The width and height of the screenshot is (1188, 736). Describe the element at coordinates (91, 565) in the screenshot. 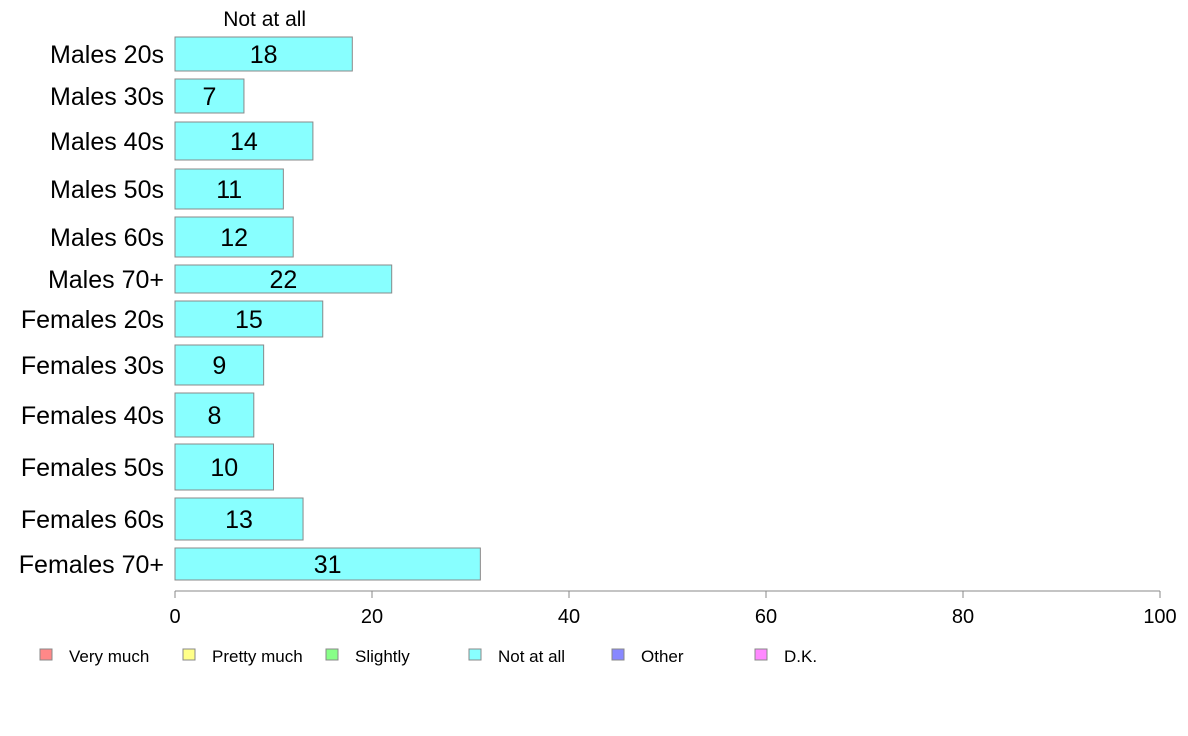

I see `category-label: Females 70+` at that location.